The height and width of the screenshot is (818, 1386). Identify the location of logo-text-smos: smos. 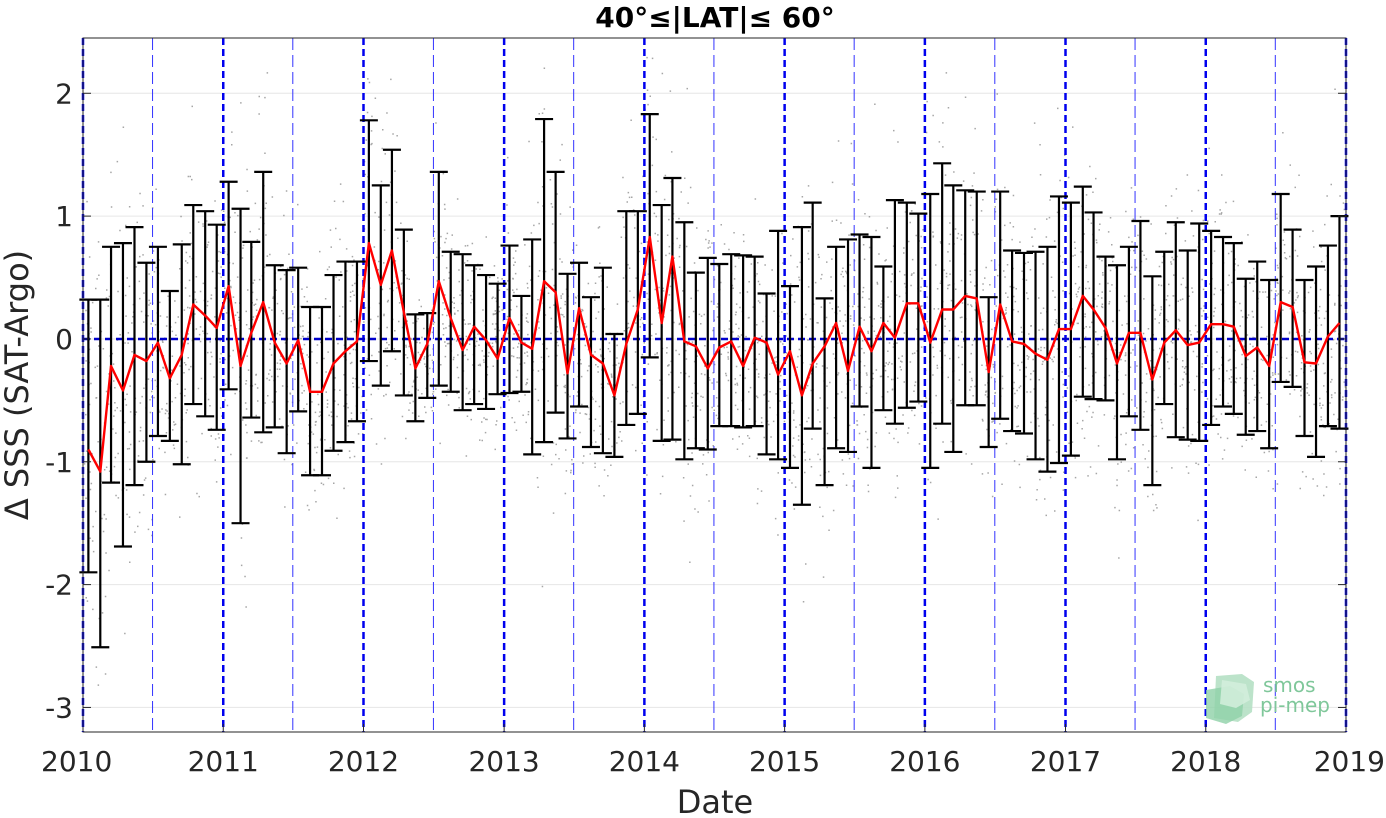
(1289, 685).